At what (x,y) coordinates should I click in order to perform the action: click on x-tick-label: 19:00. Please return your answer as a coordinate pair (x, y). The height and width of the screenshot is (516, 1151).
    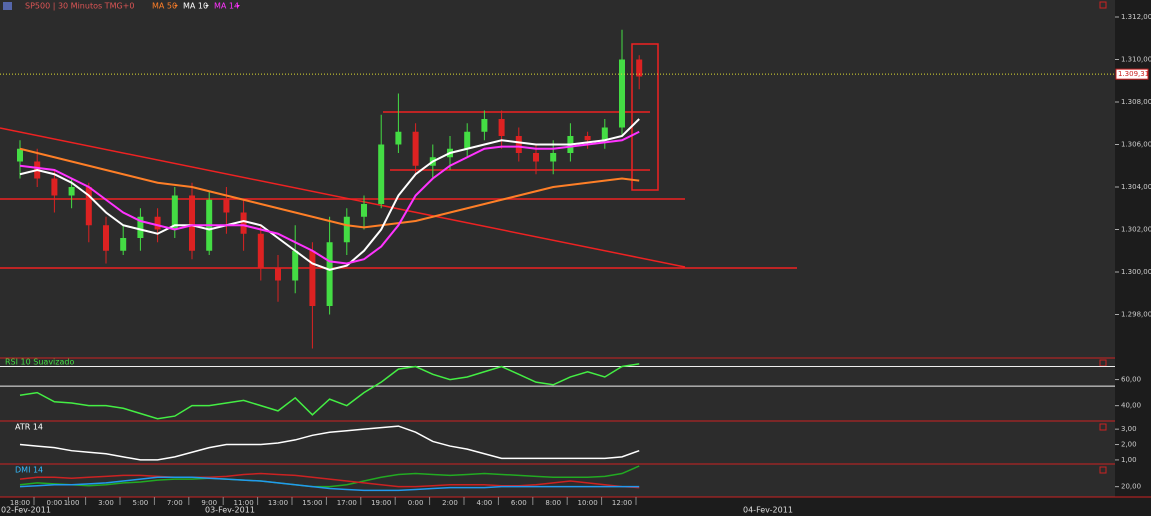
    Looking at the image, I should click on (381, 503).